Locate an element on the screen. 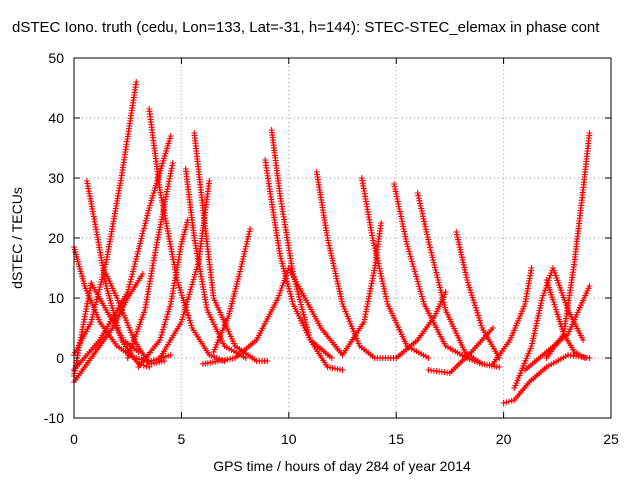 This screenshot has height=480, width=640. y-tick-label: 10 is located at coordinates (56, 298).